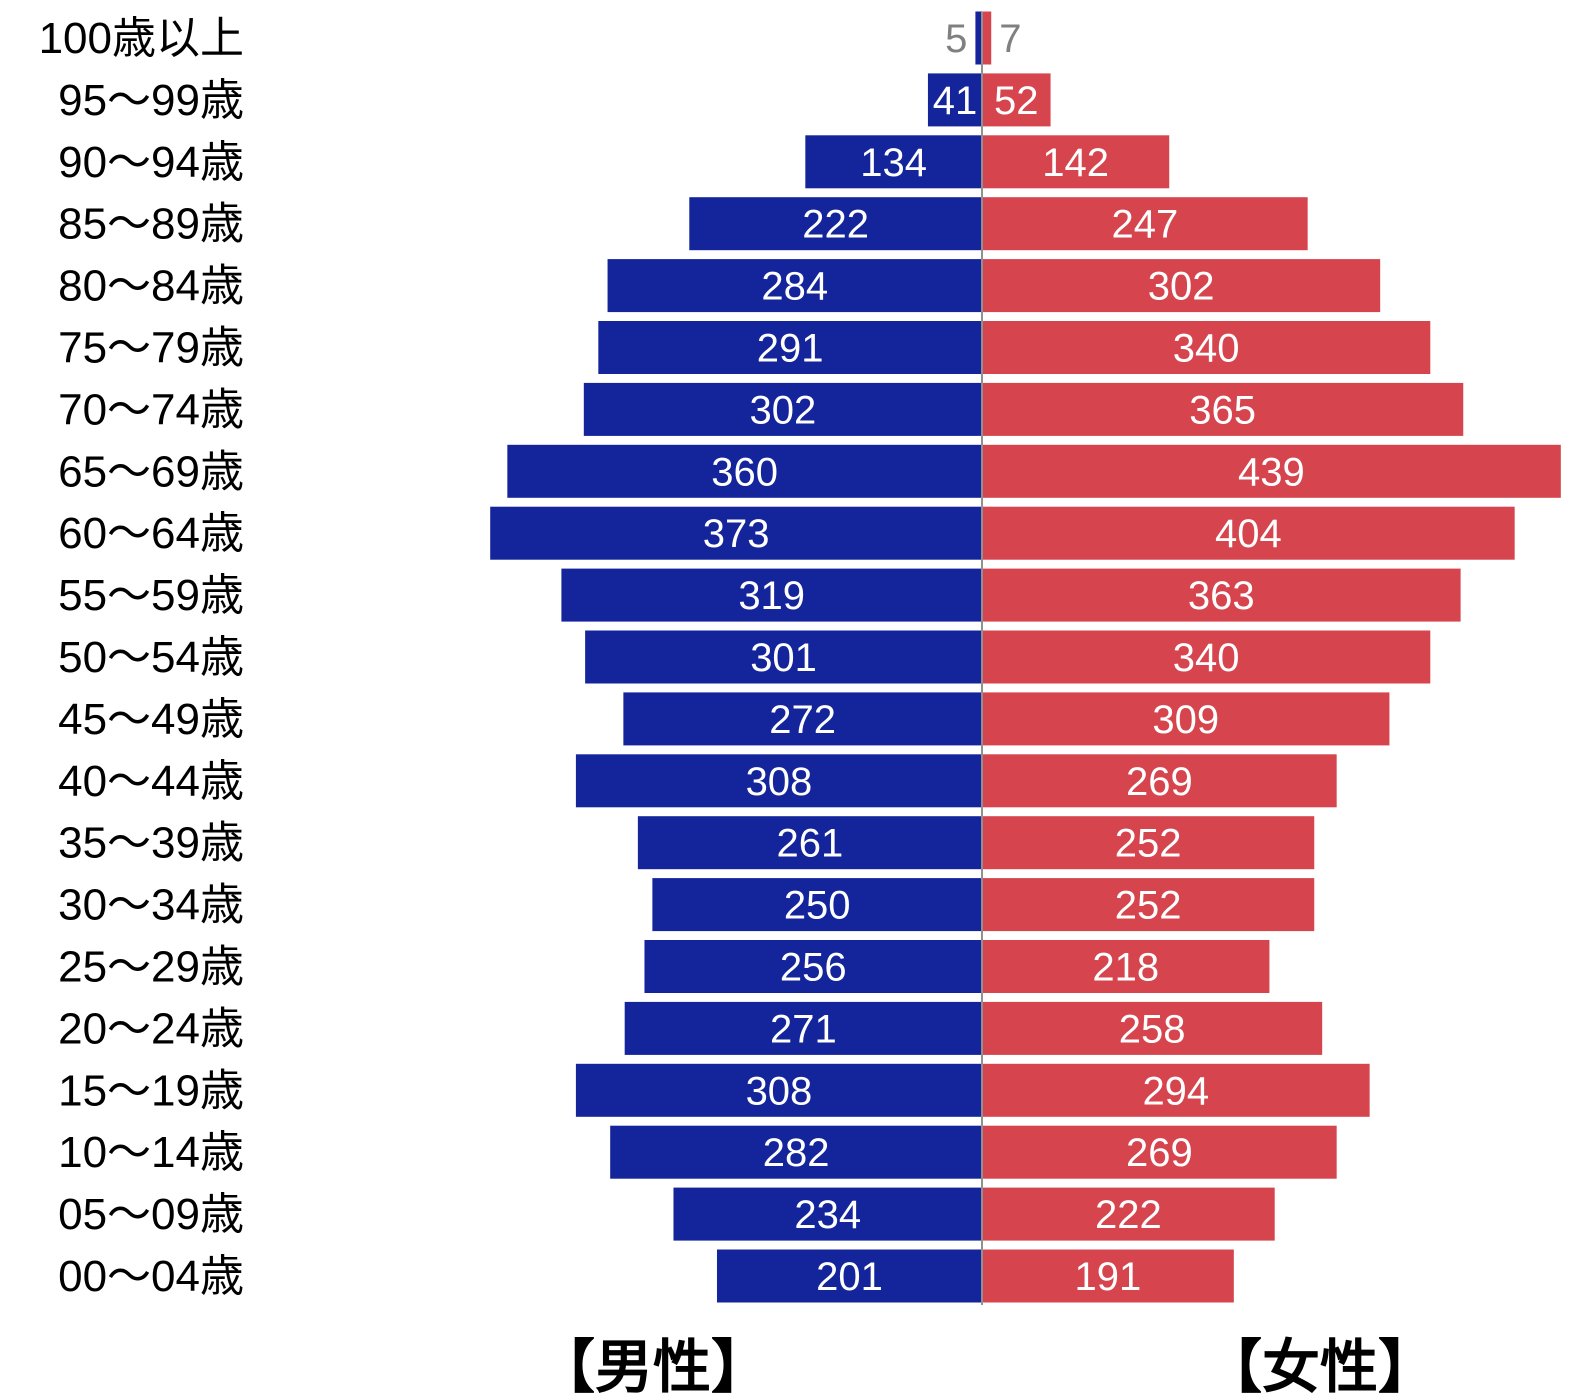 Image resolution: width=1581 pixels, height=1397 pixels. I want to click on age-label: 65〜69歳, so click(151, 471).